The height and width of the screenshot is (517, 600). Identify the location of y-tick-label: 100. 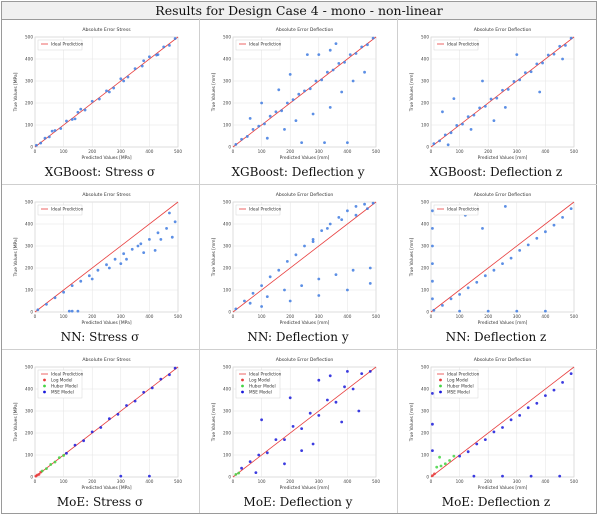
(227, 290).